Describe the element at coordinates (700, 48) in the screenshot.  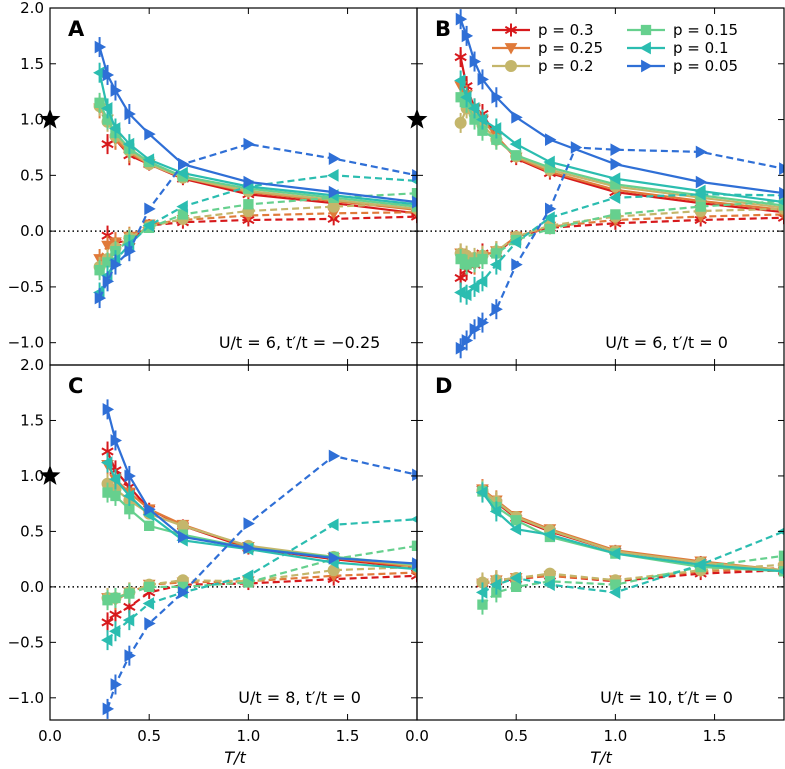
I see `legend-label: p = 0.1` at that location.